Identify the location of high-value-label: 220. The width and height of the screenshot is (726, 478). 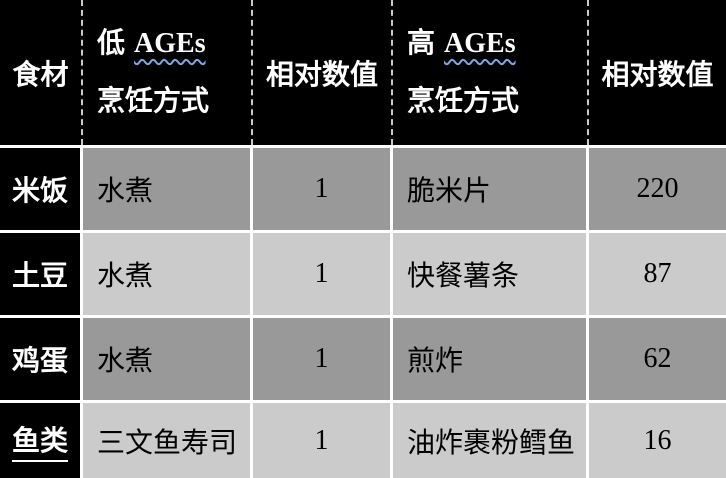
(657, 188).